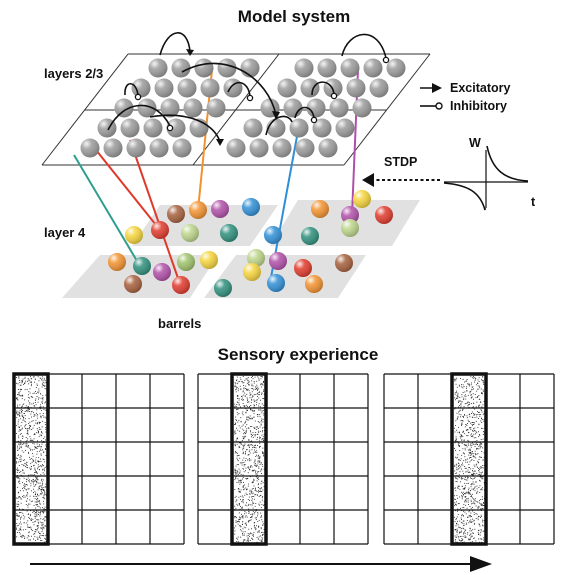 The height and width of the screenshot is (575, 568). Describe the element at coordinates (298, 354) in the screenshot. I see `sensory-experience-title: Sensory experience` at that location.